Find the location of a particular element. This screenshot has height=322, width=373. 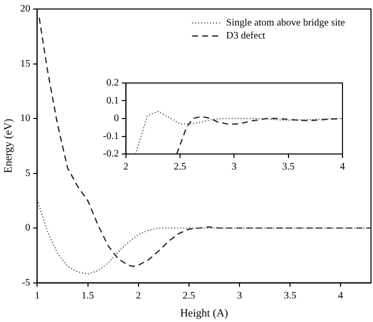

y-tick-label: -0.1 is located at coordinates (110, 136).